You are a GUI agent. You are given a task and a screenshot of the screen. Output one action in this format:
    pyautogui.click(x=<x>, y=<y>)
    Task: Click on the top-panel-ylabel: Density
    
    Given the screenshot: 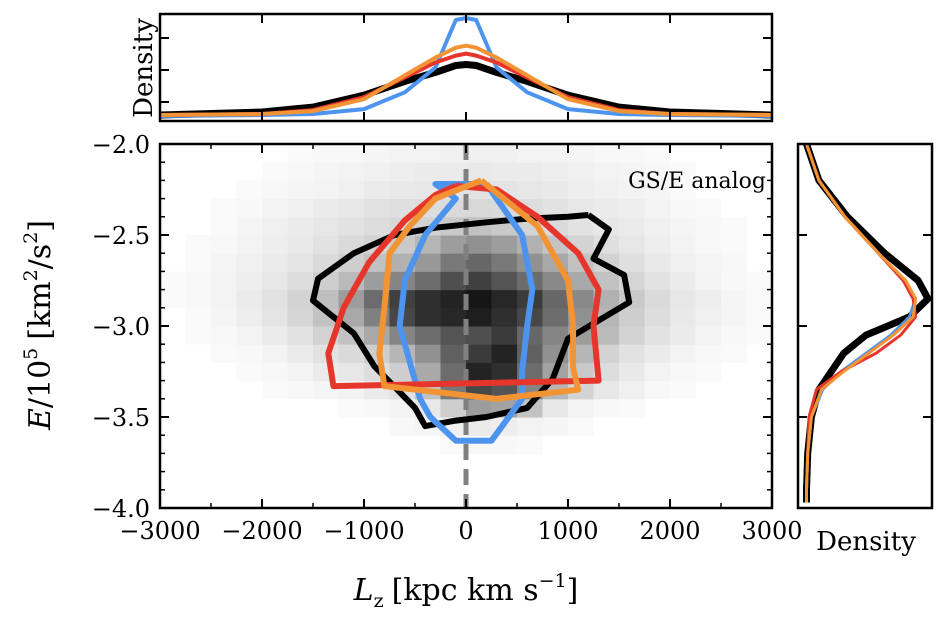 What is the action you would take?
    pyautogui.click(x=144, y=68)
    